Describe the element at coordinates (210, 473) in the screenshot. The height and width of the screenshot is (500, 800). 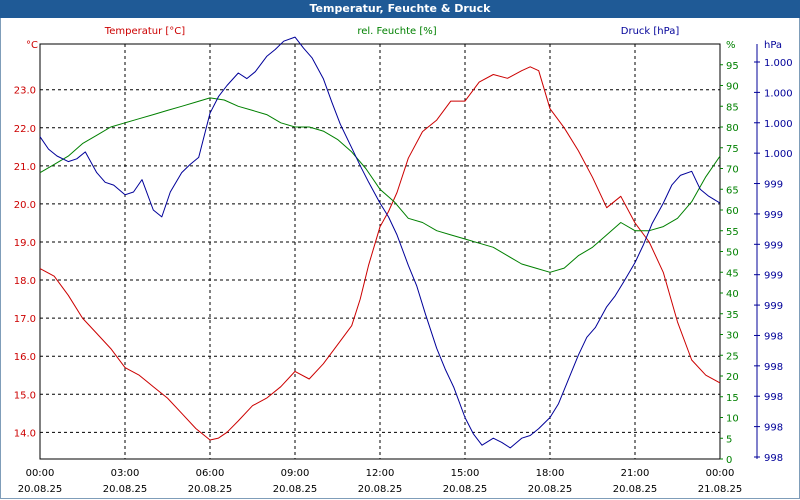
I see `x-tick-time: 06:00` at that location.